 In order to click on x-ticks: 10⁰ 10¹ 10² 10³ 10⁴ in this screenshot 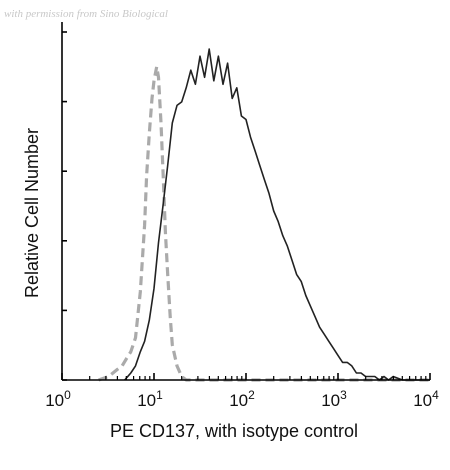, I will do `click(242, 391)`.